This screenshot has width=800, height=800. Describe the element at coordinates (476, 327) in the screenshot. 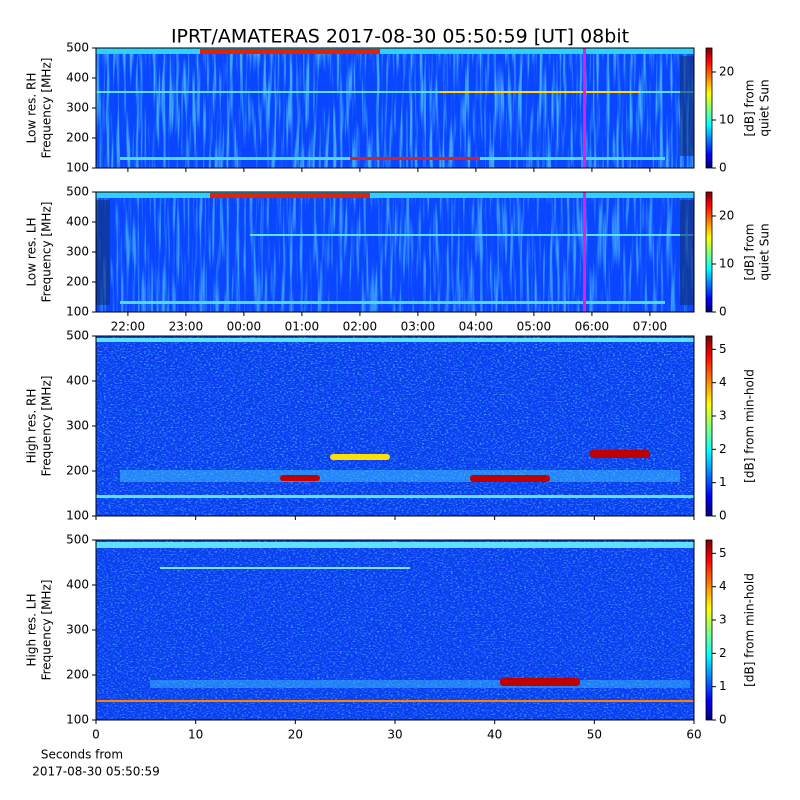

I see `x-tick-label: 04:00` at that location.